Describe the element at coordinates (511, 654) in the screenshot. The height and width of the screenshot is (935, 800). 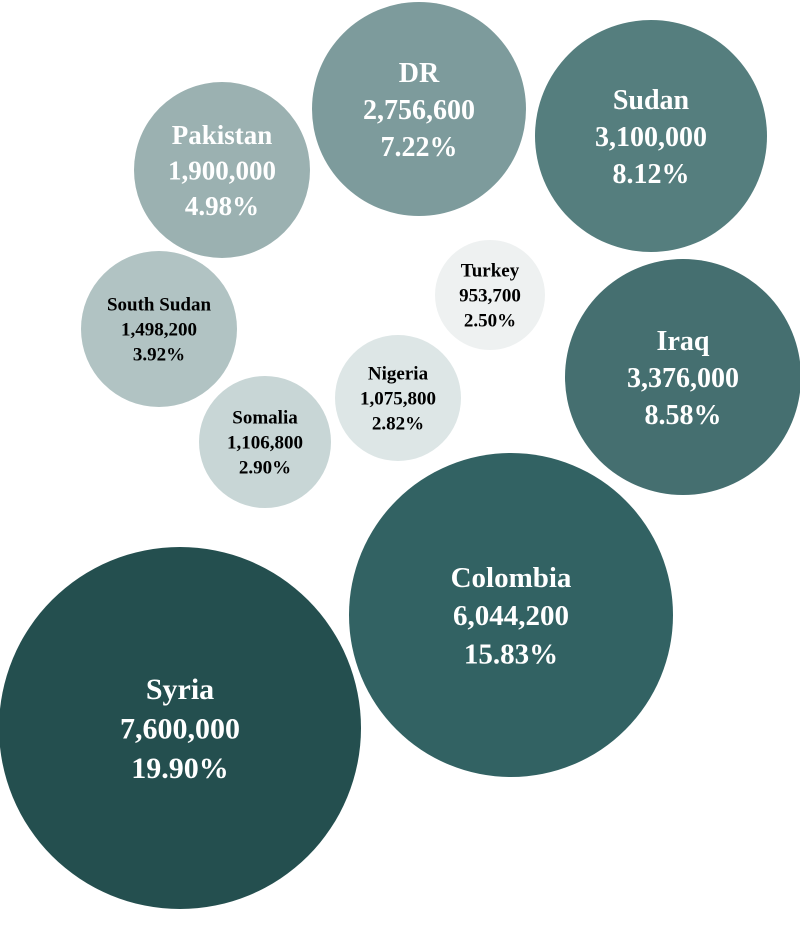
I see `bubble-percent-label: 15.83%` at that location.